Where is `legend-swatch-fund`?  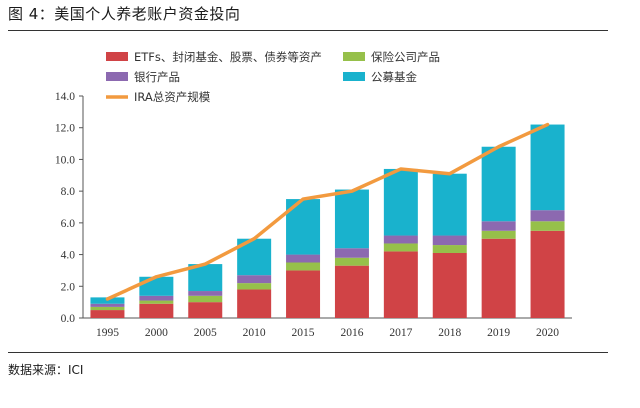
legend-swatch-fund is located at coordinates (354, 76).